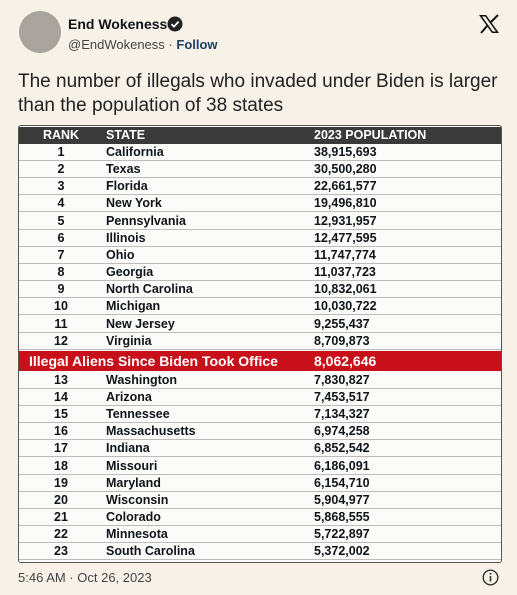 The width and height of the screenshot is (517, 595). I want to click on rank-cell: 12, so click(61, 340).